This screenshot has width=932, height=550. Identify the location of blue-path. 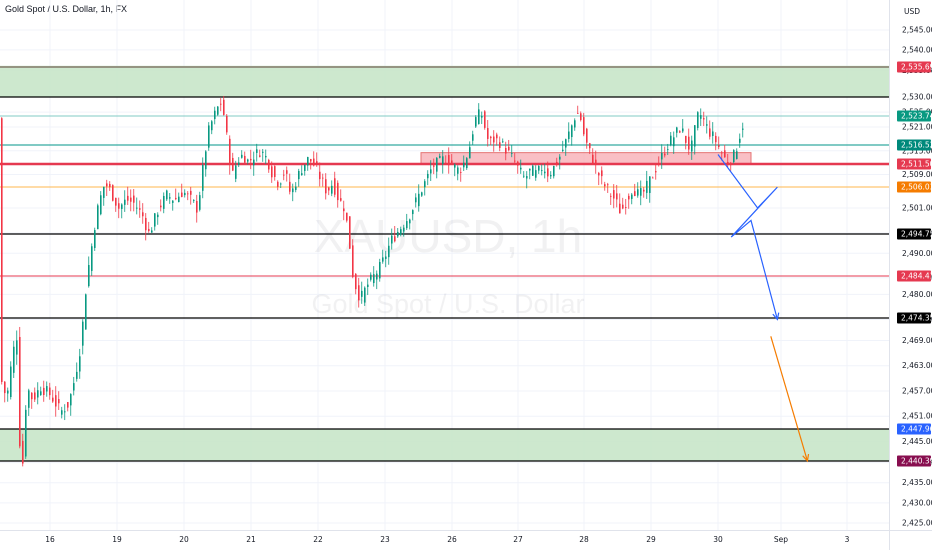
(747, 237).